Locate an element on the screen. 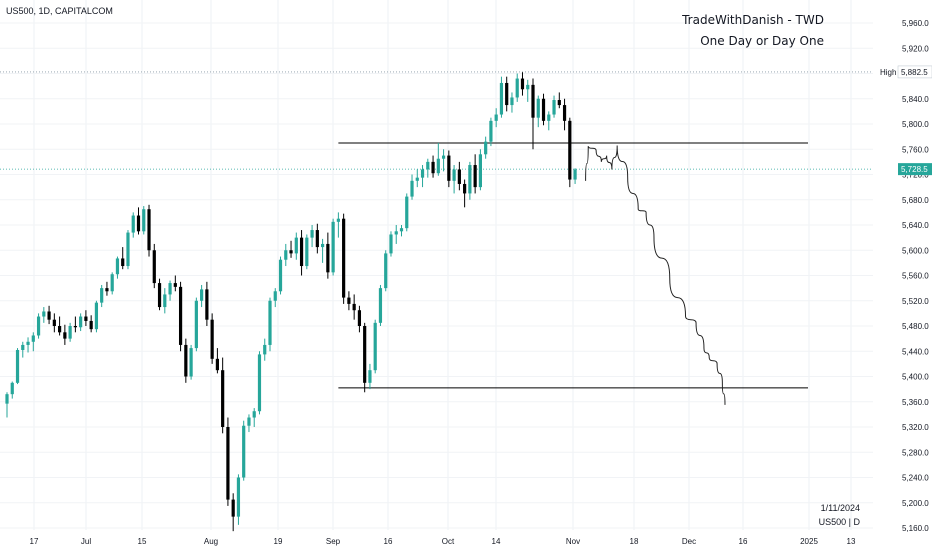 This screenshot has width=932, height=550. price-tick-label: 5,680.0 is located at coordinates (915, 200).